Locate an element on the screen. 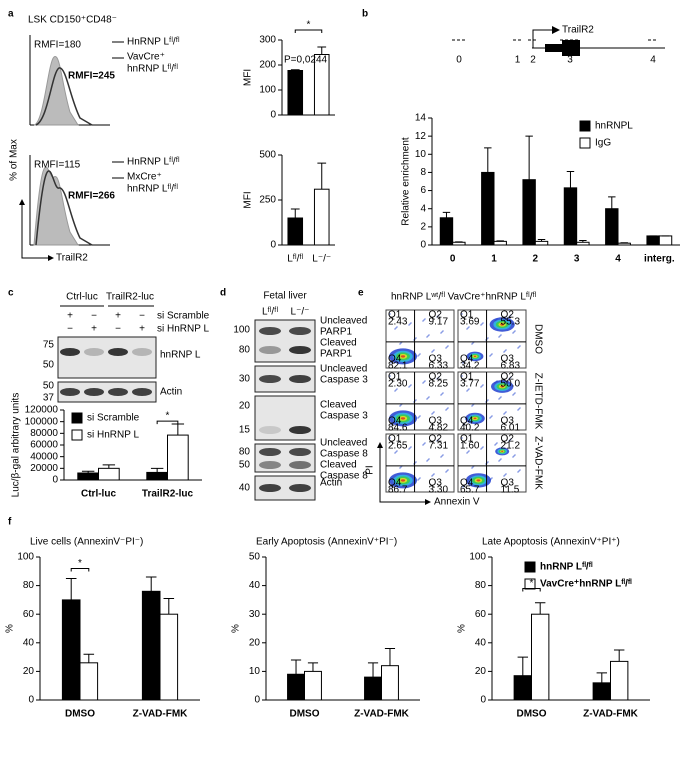 This screenshot has width=700, height=765. mw-marker: 37 is located at coordinates (49, 398).